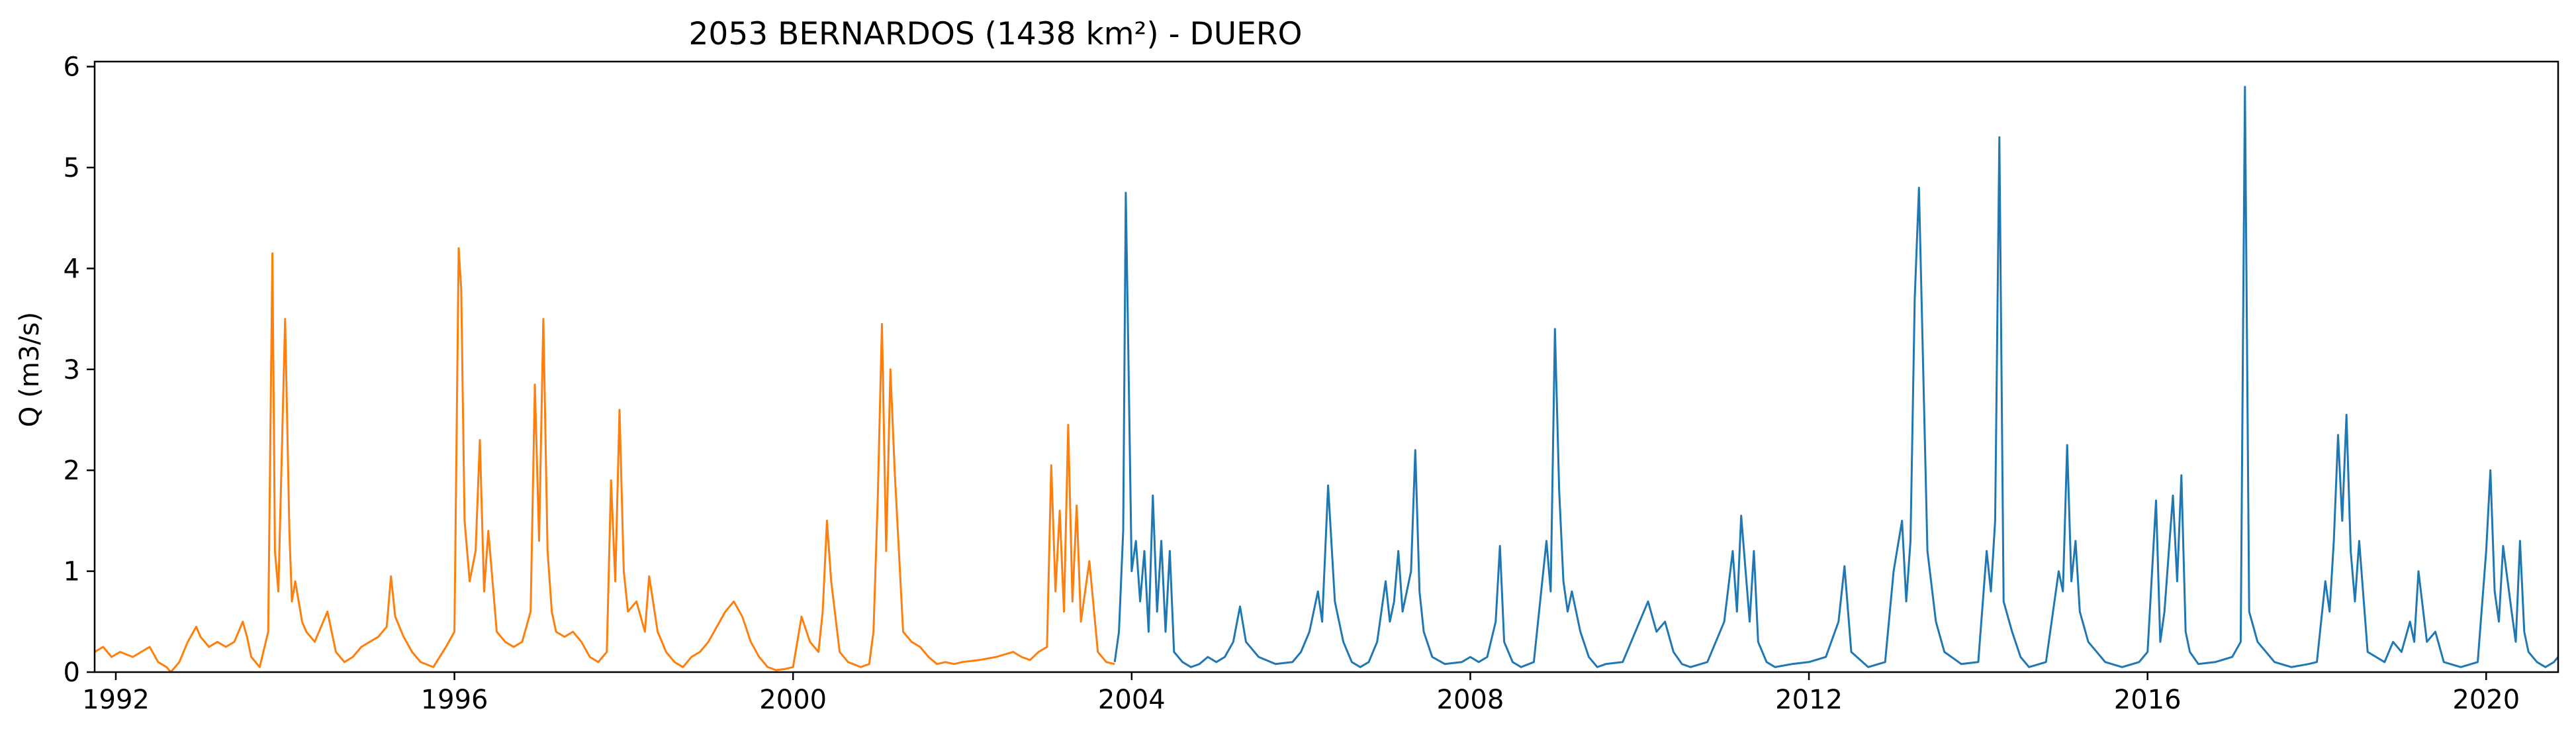  Describe the element at coordinates (30, 369) in the screenshot. I see `y-axis-label: Q (m3/s)` at that location.